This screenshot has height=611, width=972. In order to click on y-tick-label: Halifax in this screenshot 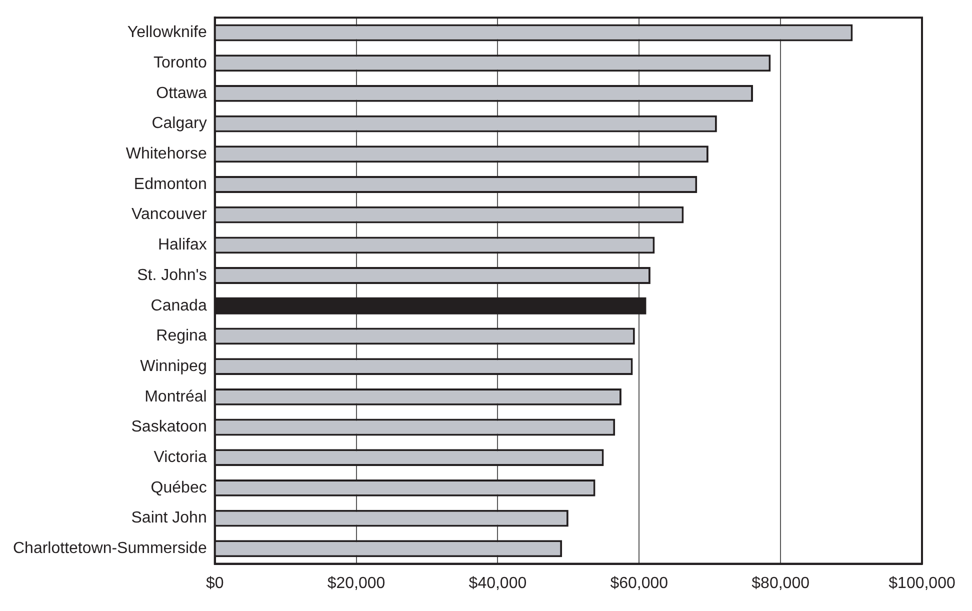, I will do `click(182, 245)`.